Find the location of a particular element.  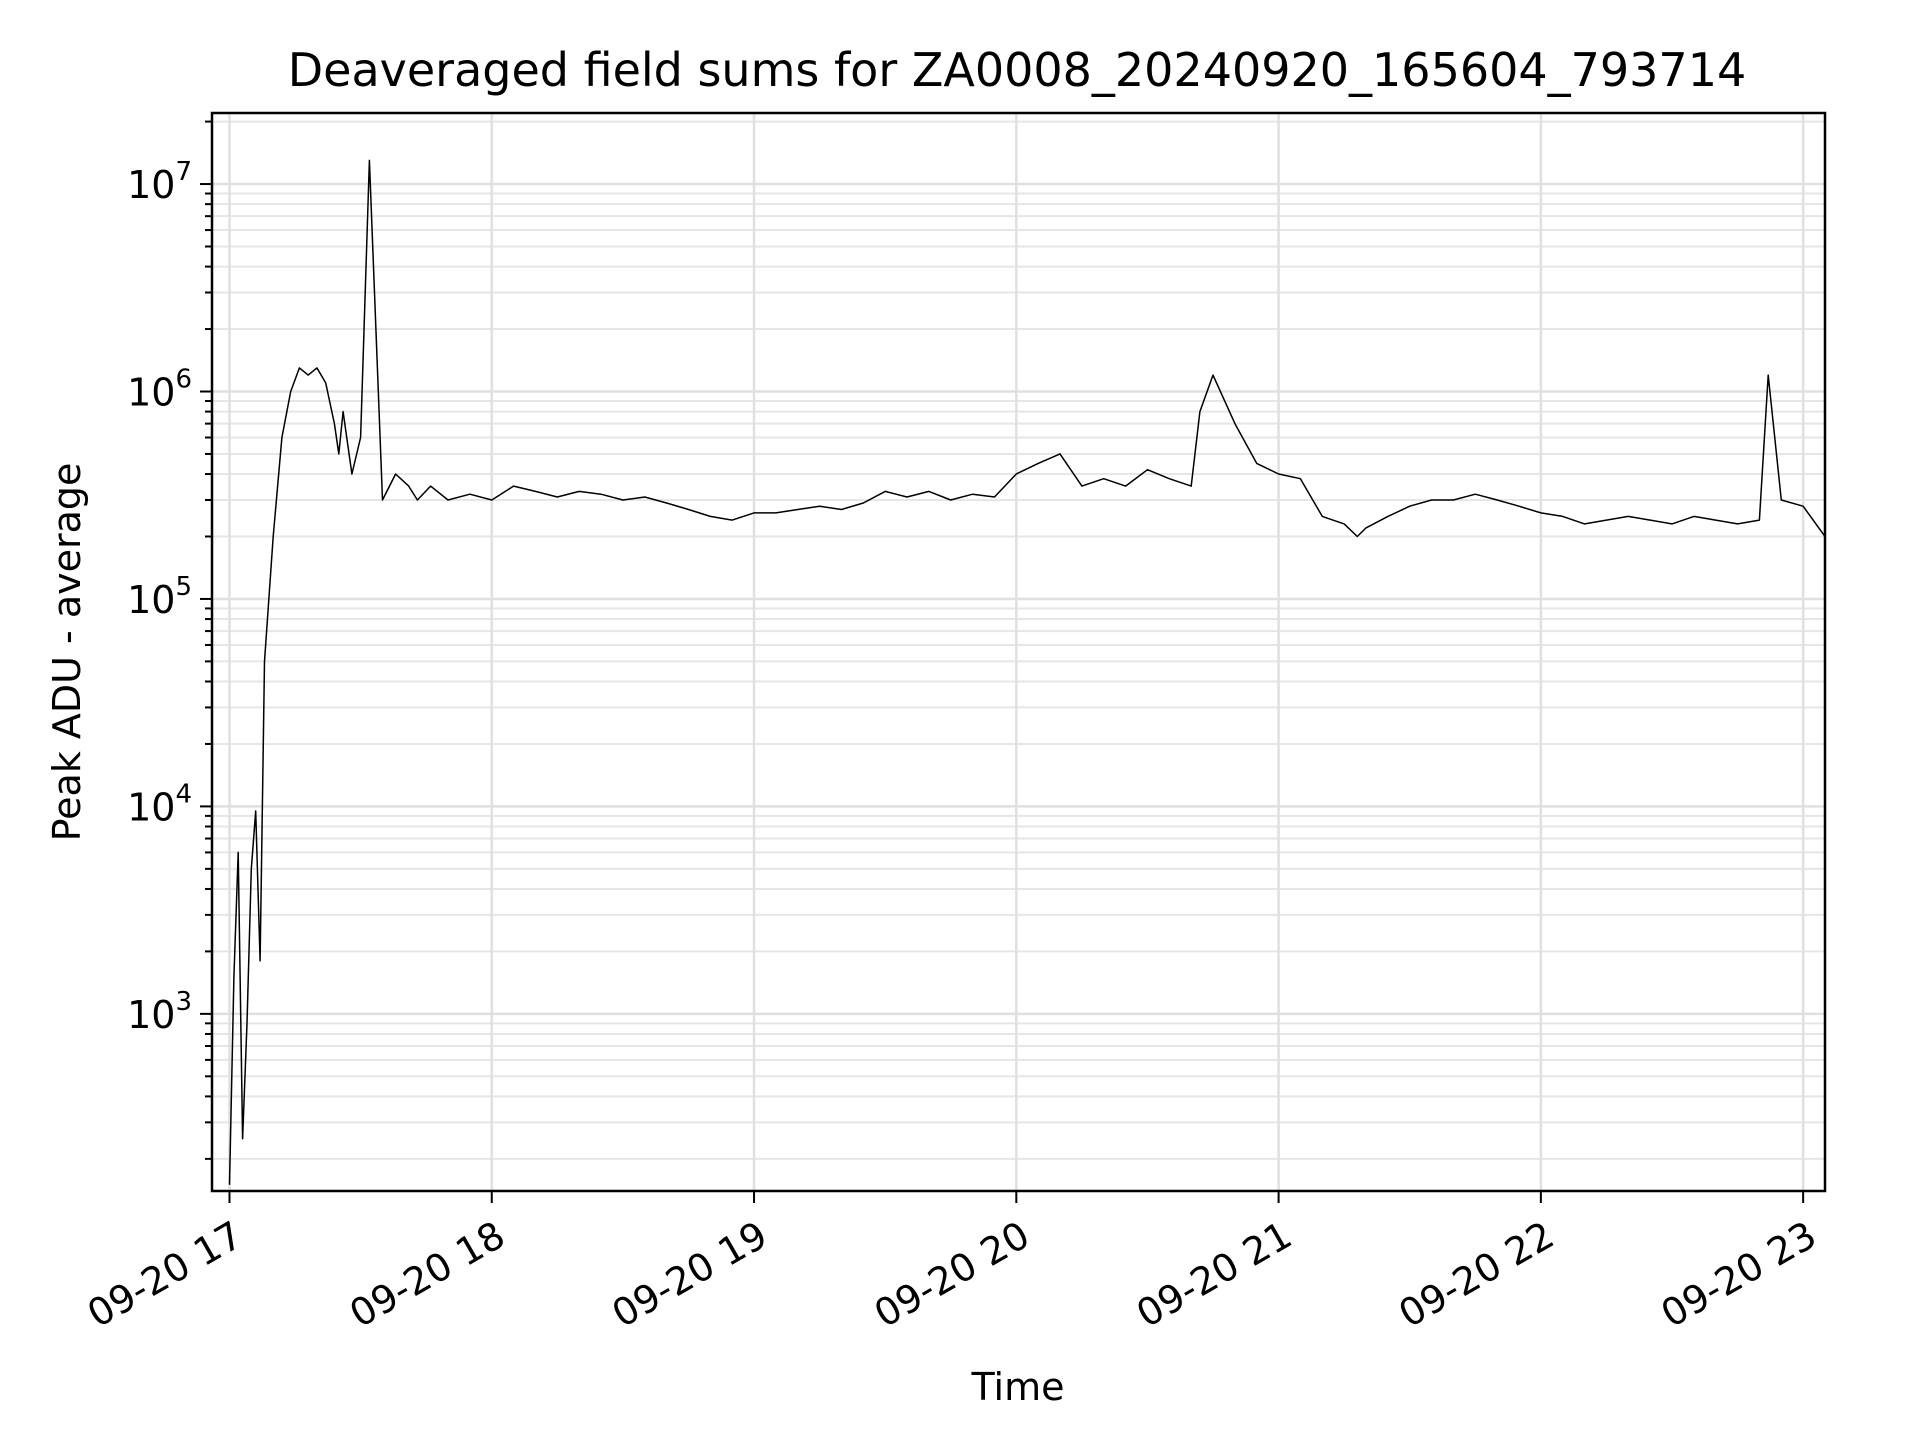

y-tick-label: 10⁵ is located at coordinates (159, 597).